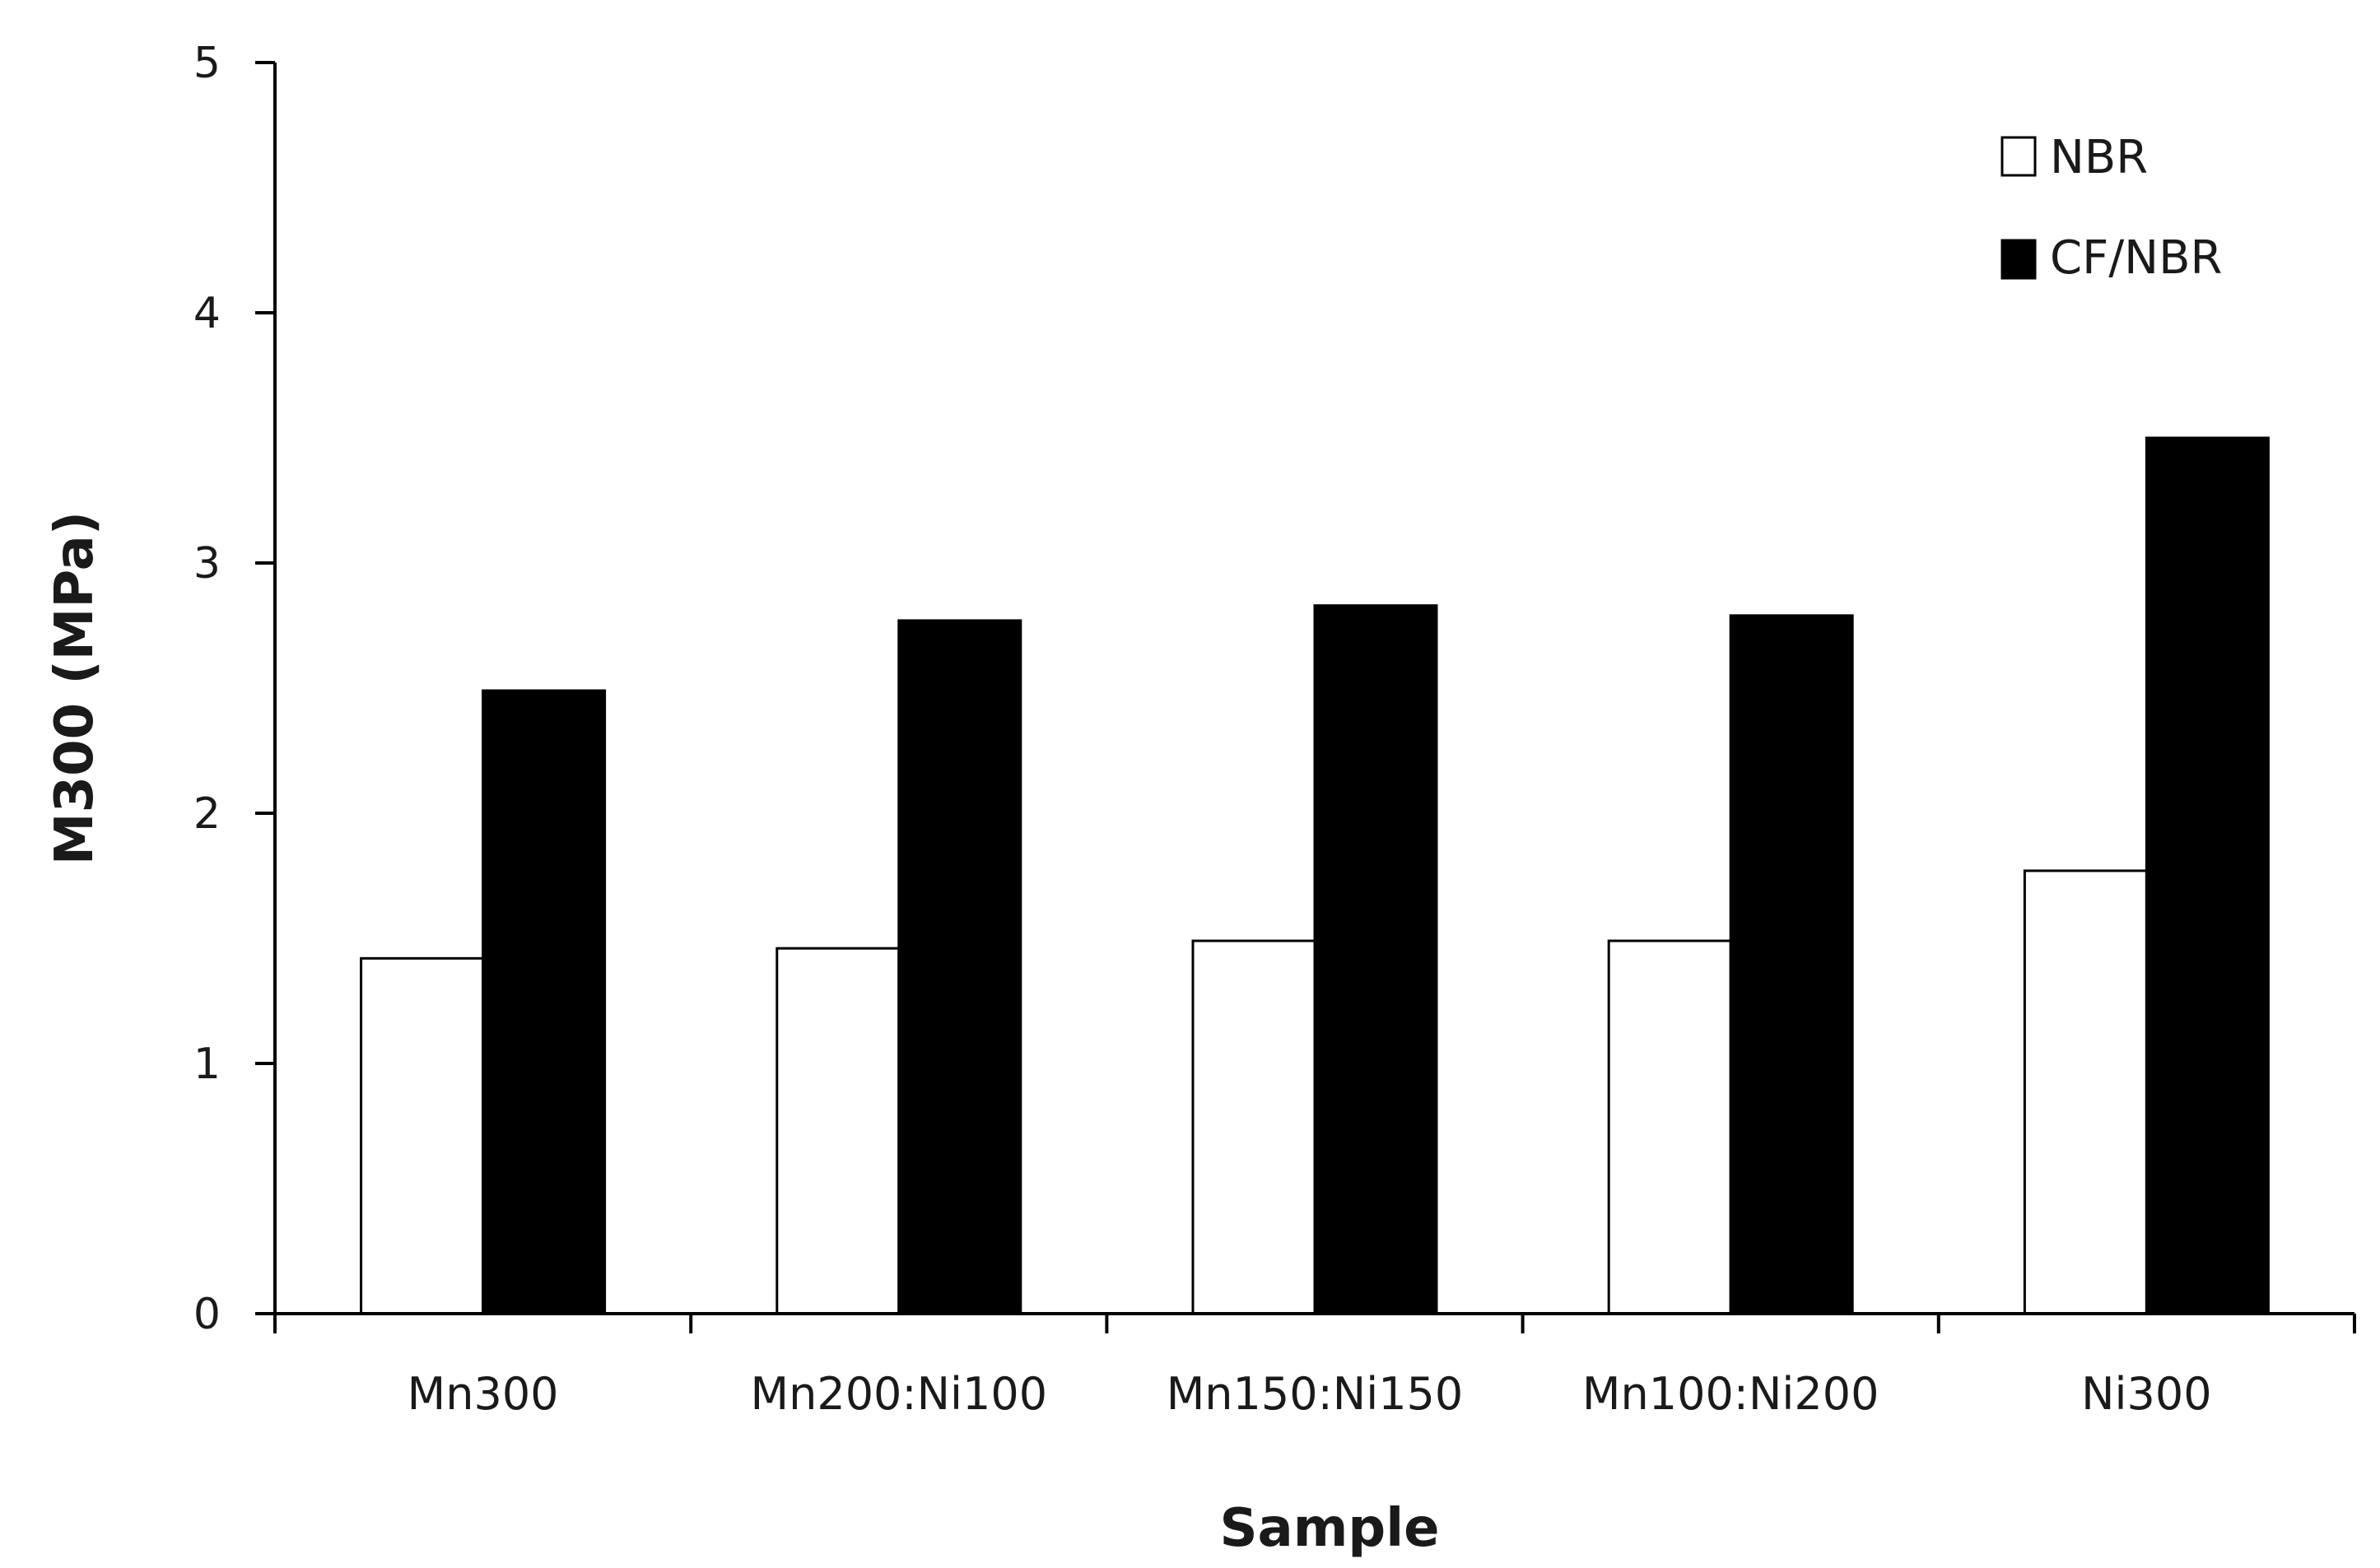  Describe the element at coordinates (207, 1064) in the screenshot. I see `y-tick-label: 1` at that location.